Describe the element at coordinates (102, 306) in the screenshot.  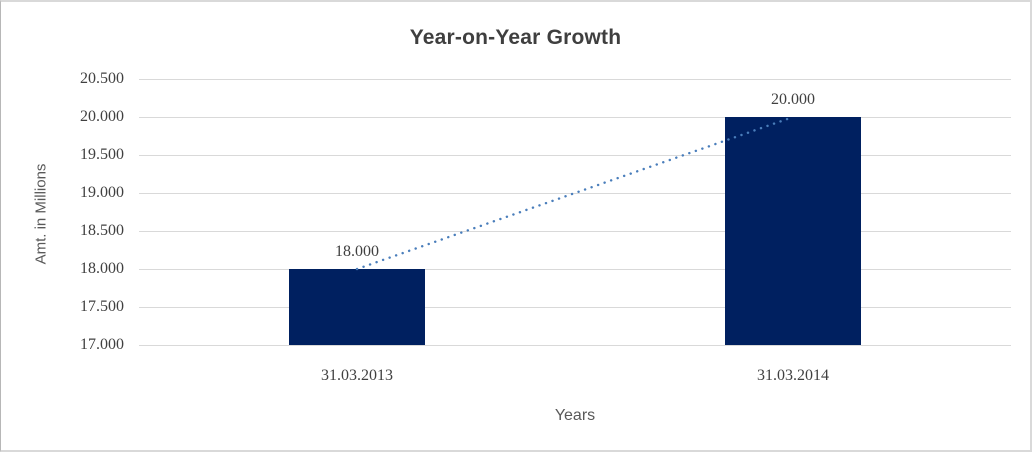
I see `y-tick-label: 17.500` at that location.